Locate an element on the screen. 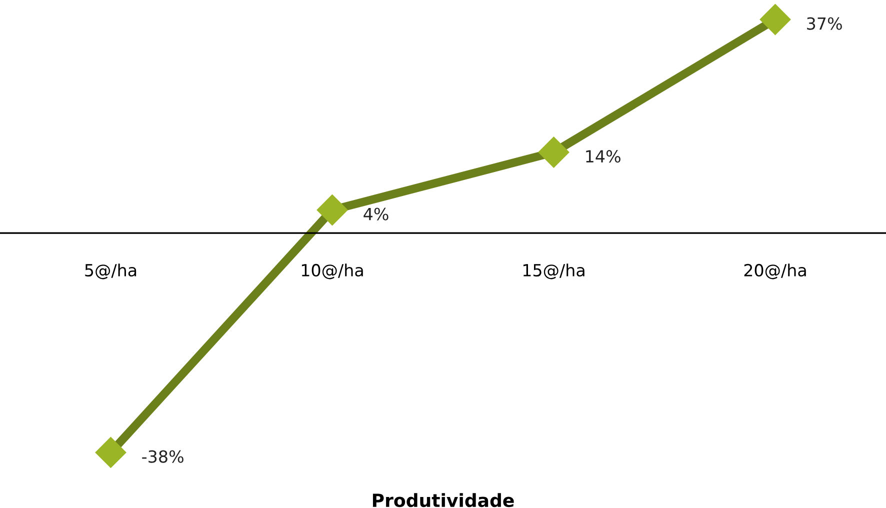 The height and width of the screenshot is (508, 886). x-tick-label: 15@/ha is located at coordinates (553, 272).